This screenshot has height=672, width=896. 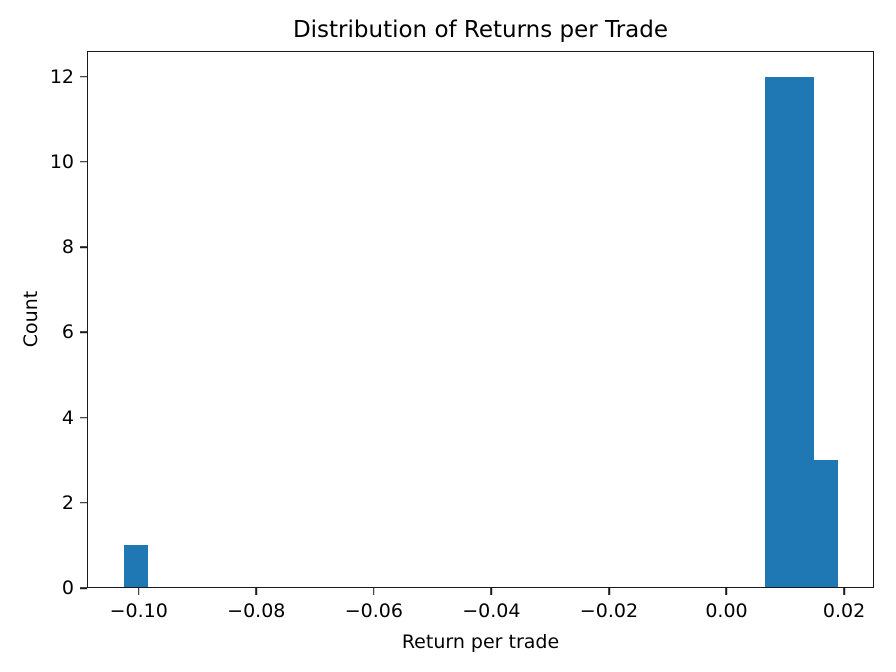 I want to click on x-axis-title: Return per trade, so click(x=480, y=642).